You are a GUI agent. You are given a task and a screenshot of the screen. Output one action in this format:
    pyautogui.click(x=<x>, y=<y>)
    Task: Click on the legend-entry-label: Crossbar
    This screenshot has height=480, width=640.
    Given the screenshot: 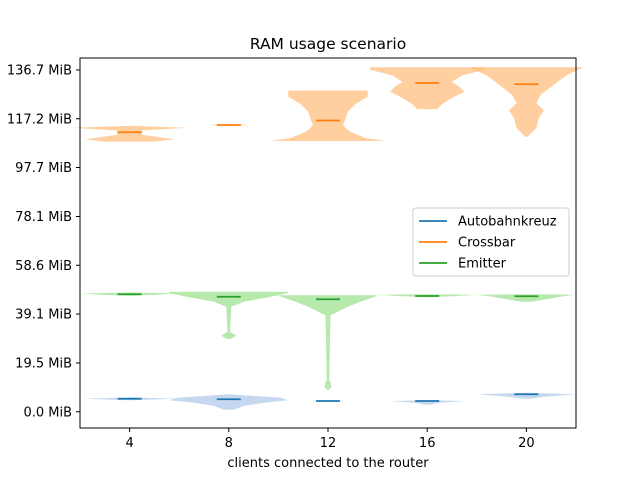 What is the action you would take?
    pyautogui.click(x=487, y=243)
    